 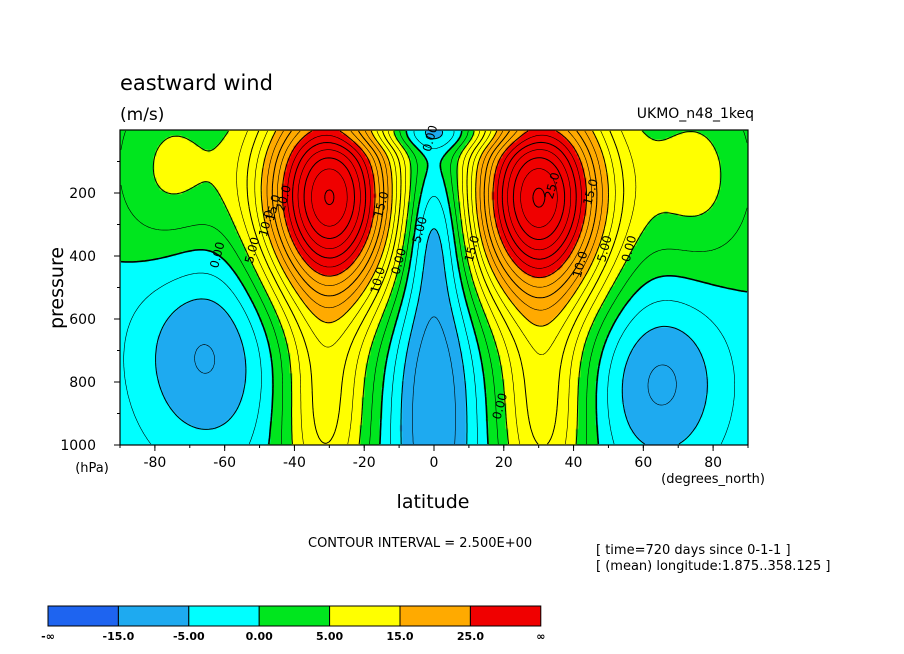 I want to click on longitude-info: [ (mean) longitude:1.875..358.125 ], so click(x=713, y=566).